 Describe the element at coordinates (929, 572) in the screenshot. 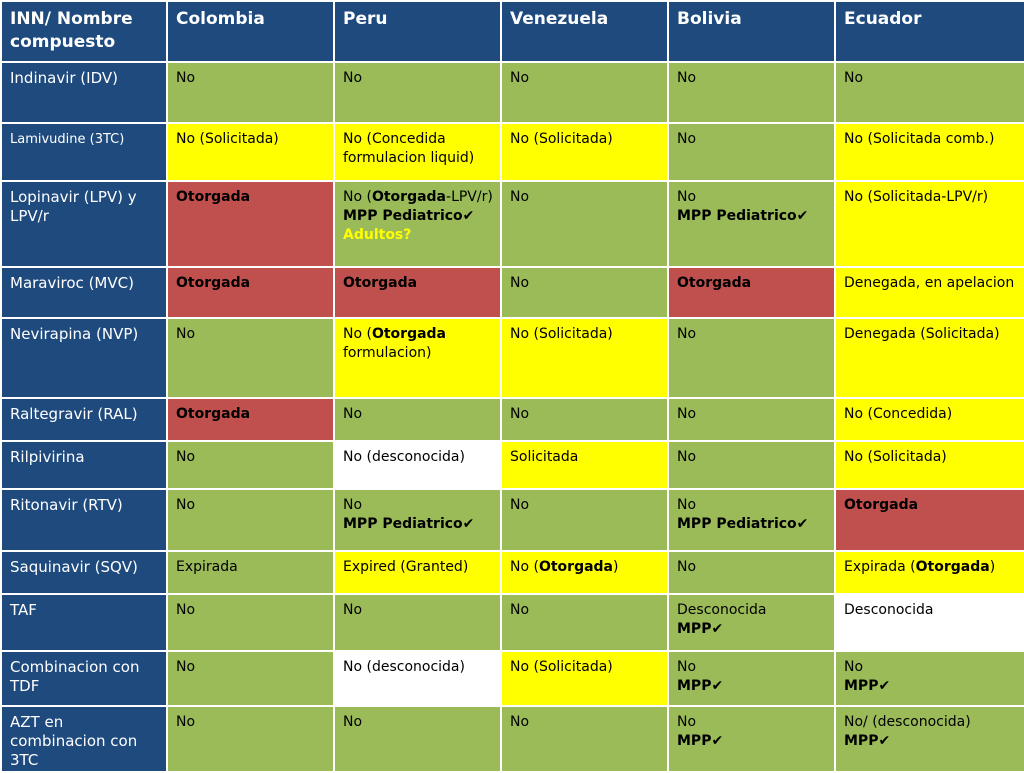

I see `cell-ecuador: Expirada (Otorgada)` at that location.